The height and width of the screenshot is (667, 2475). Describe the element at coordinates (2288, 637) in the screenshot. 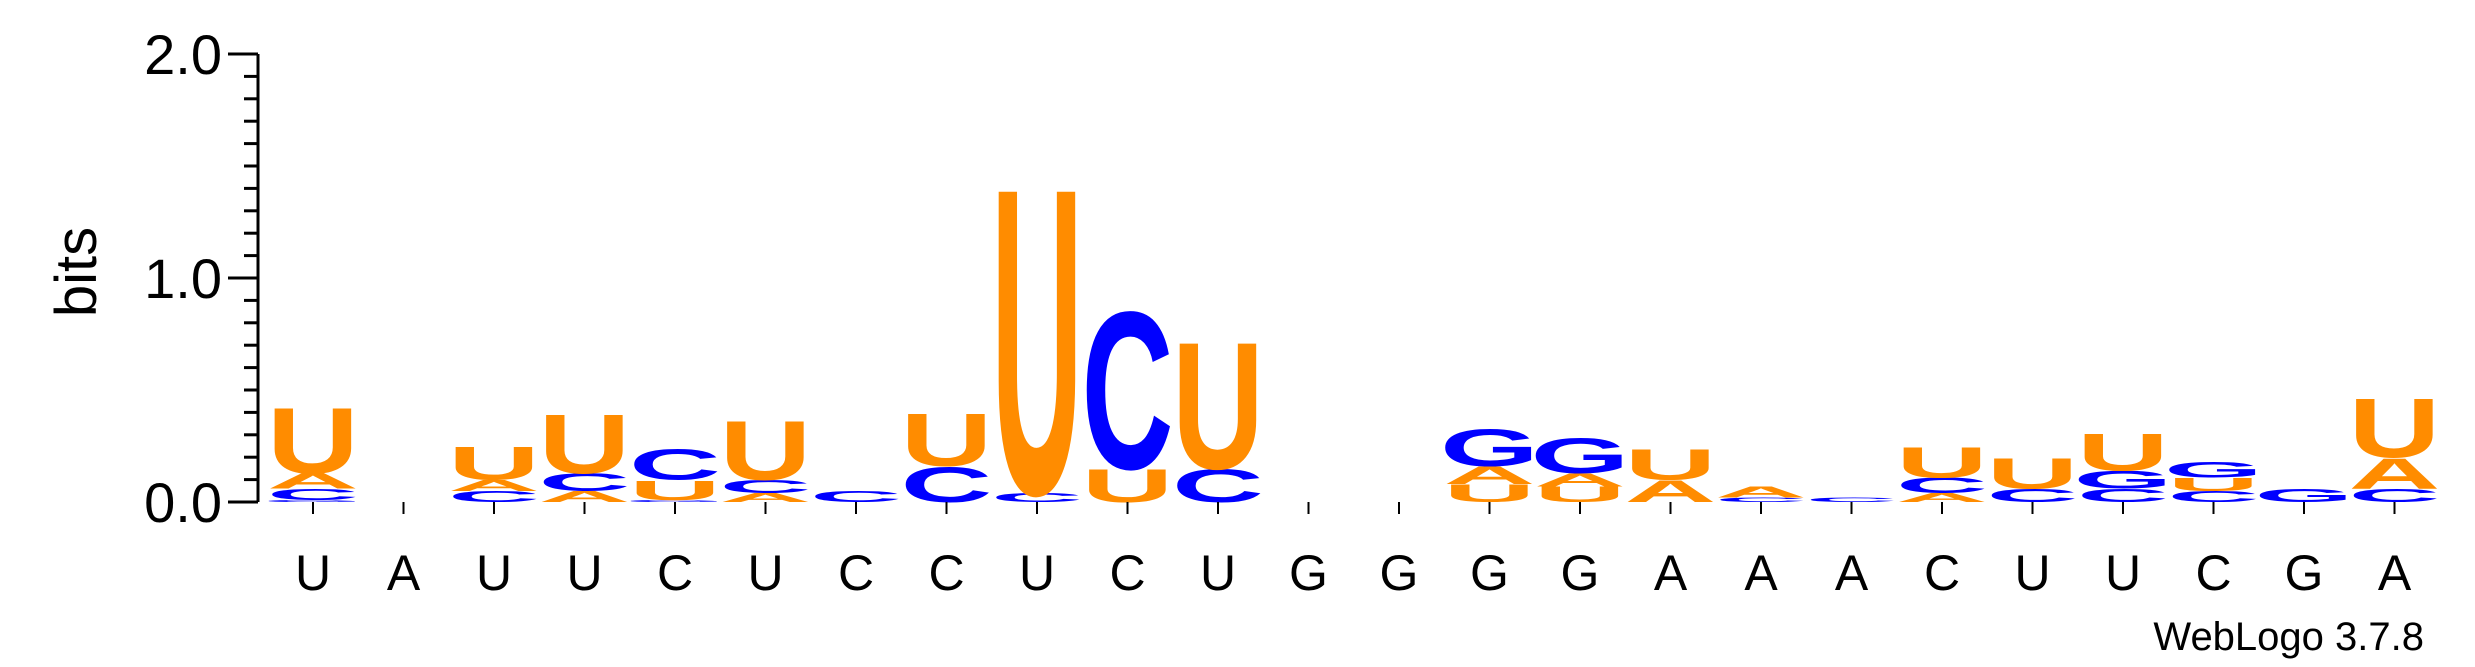

I see `weblogo-version-label: WebLogo 3.7.8` at that location.